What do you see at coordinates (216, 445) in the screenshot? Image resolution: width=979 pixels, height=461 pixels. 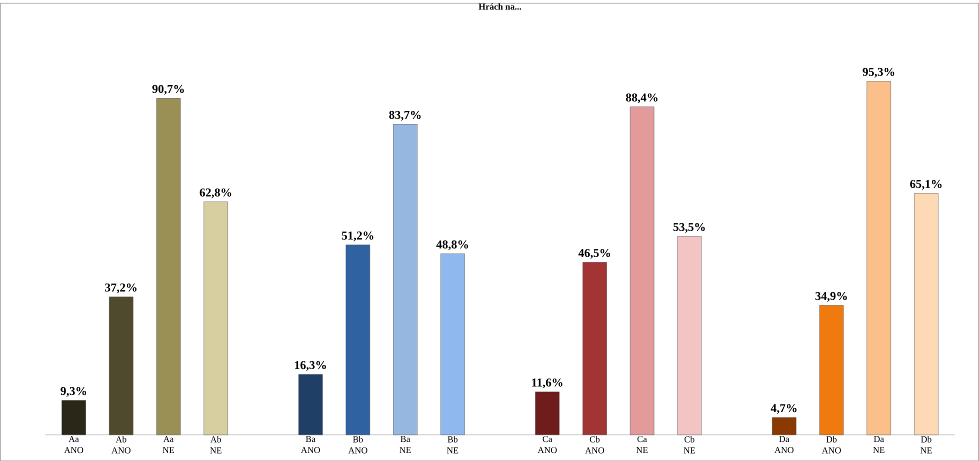 I see `x-tick-label: Ab NE` at bounding box center [216, 445].